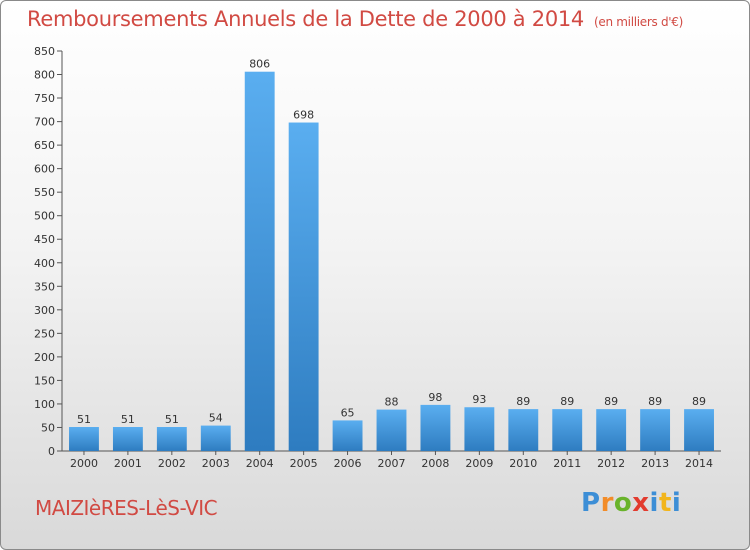 The width and height of the screenshot is (750, 550). I want to click on x-tick-label: 2002, so click(172, 463).